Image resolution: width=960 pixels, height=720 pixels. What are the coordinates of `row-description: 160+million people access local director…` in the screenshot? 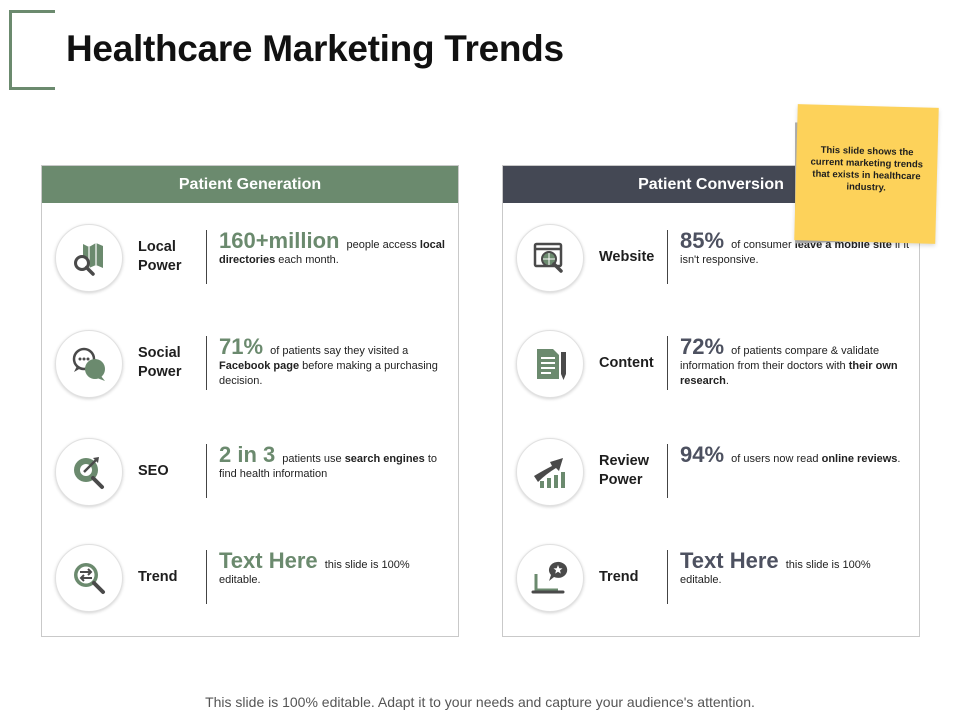 It's located at (332, 247).